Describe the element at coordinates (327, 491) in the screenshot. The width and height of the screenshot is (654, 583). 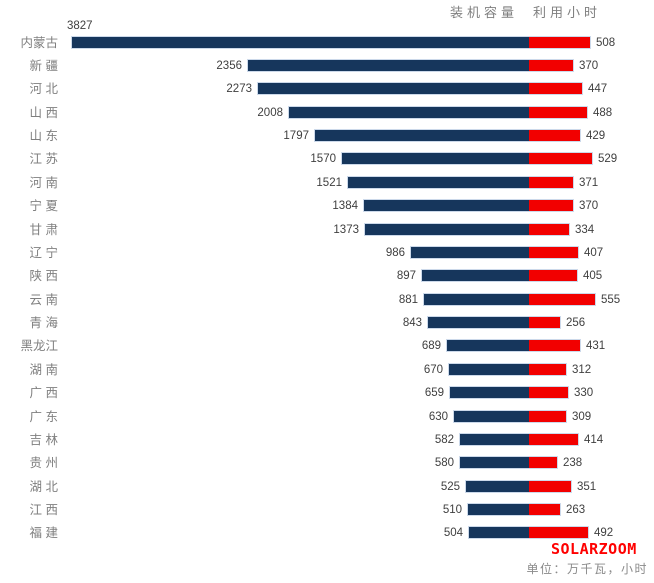
I see `chart-row: 湖 北 525 351` at that location.